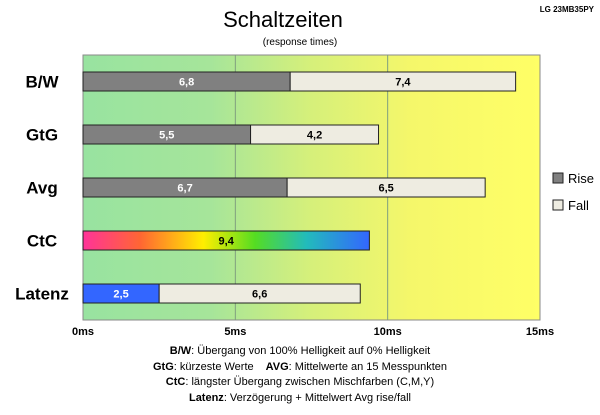 The image size is (600, 415). Describe the element at coordinates (573, 192) in the screenshot. I see `legend: Rise Fall` at that location.